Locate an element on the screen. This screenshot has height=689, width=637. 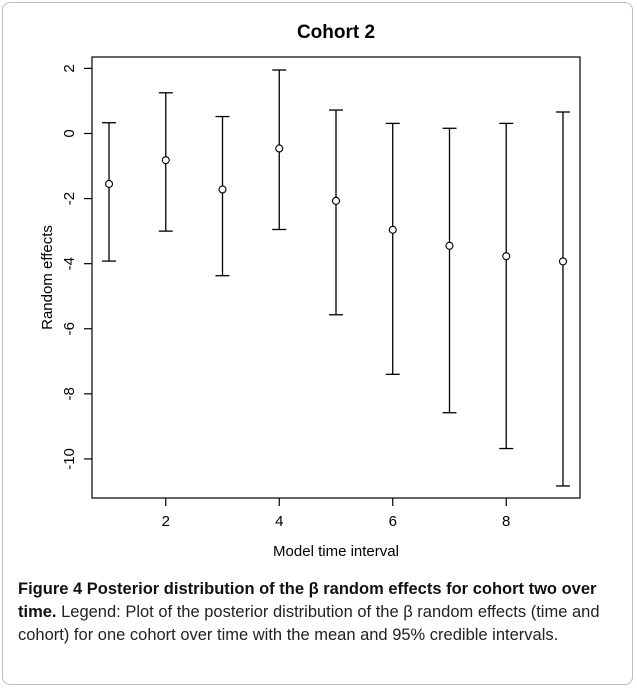
y-tick-label: -8 is located at coordinates (69, 393).